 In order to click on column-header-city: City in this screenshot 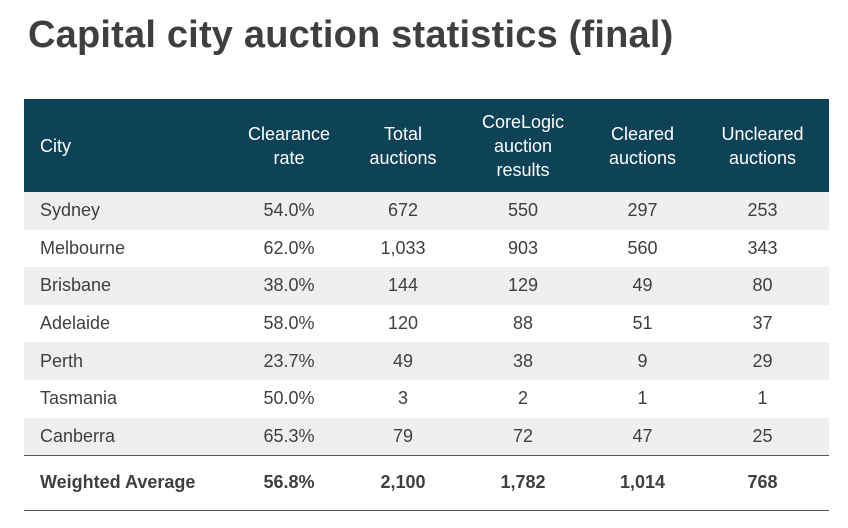, I will do `click(126, 145)`.